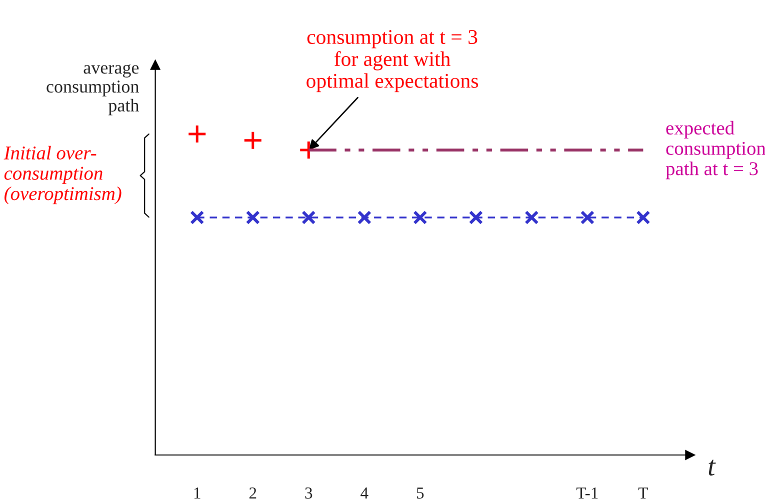 The width and height of the screenshot is (765, 500). I want to click on x-axis-title: t, so click(712, 468).